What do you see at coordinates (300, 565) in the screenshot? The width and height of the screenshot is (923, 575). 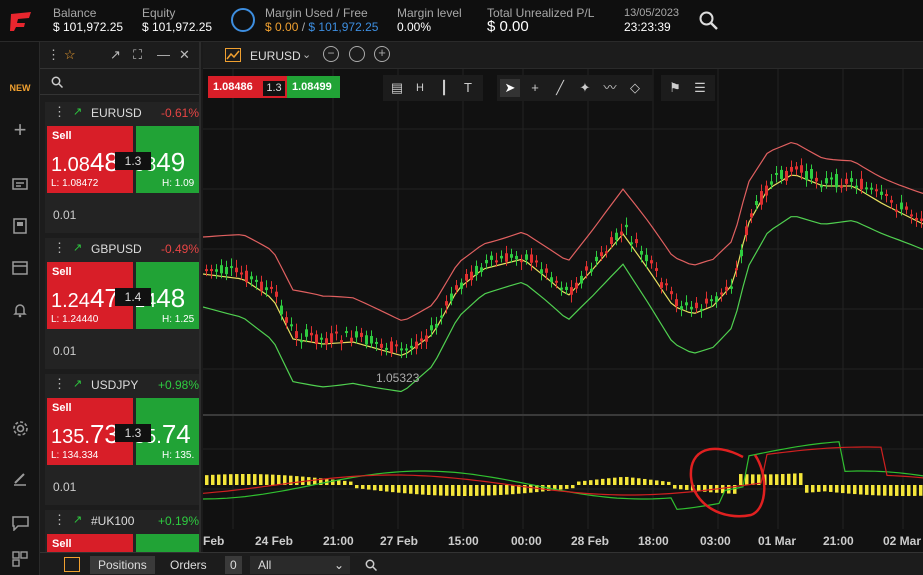 I see `filter-select: All ⌄` at bounding box center [300, 565].